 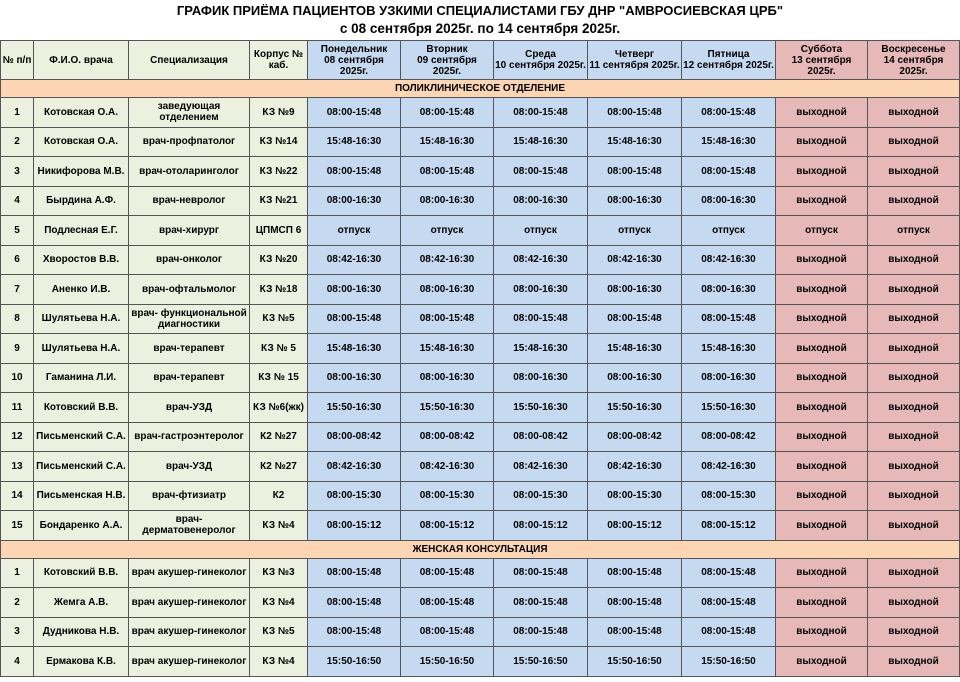 What do you see at coordinates (17, 436) in the screenshot?
I see `cell: 12` at bounding box center [17, 436].